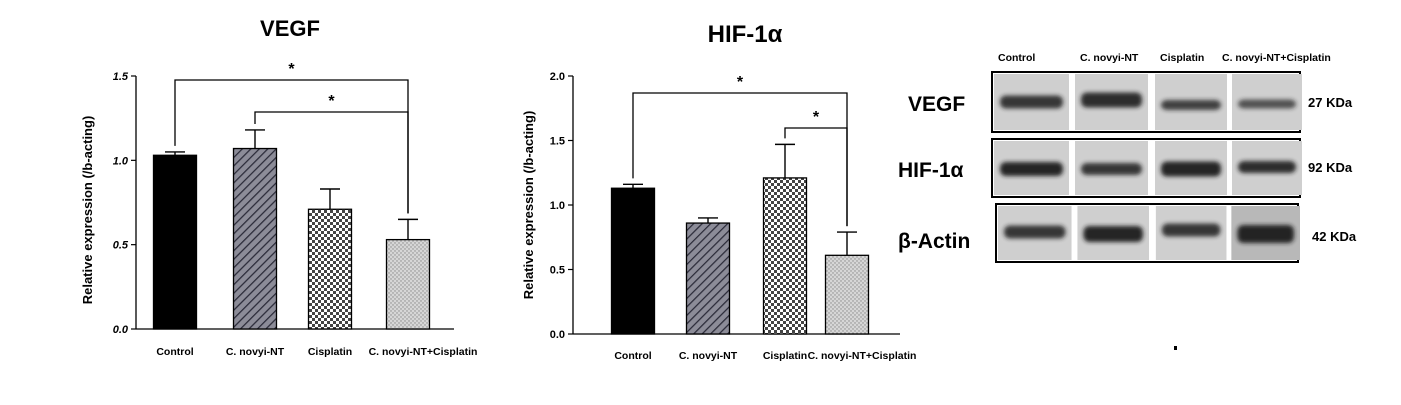  What do you see at coordinates (936, 104) in the screenshot?
I see `blot-protein-label: VEGF` at bounding box center [936, 104].